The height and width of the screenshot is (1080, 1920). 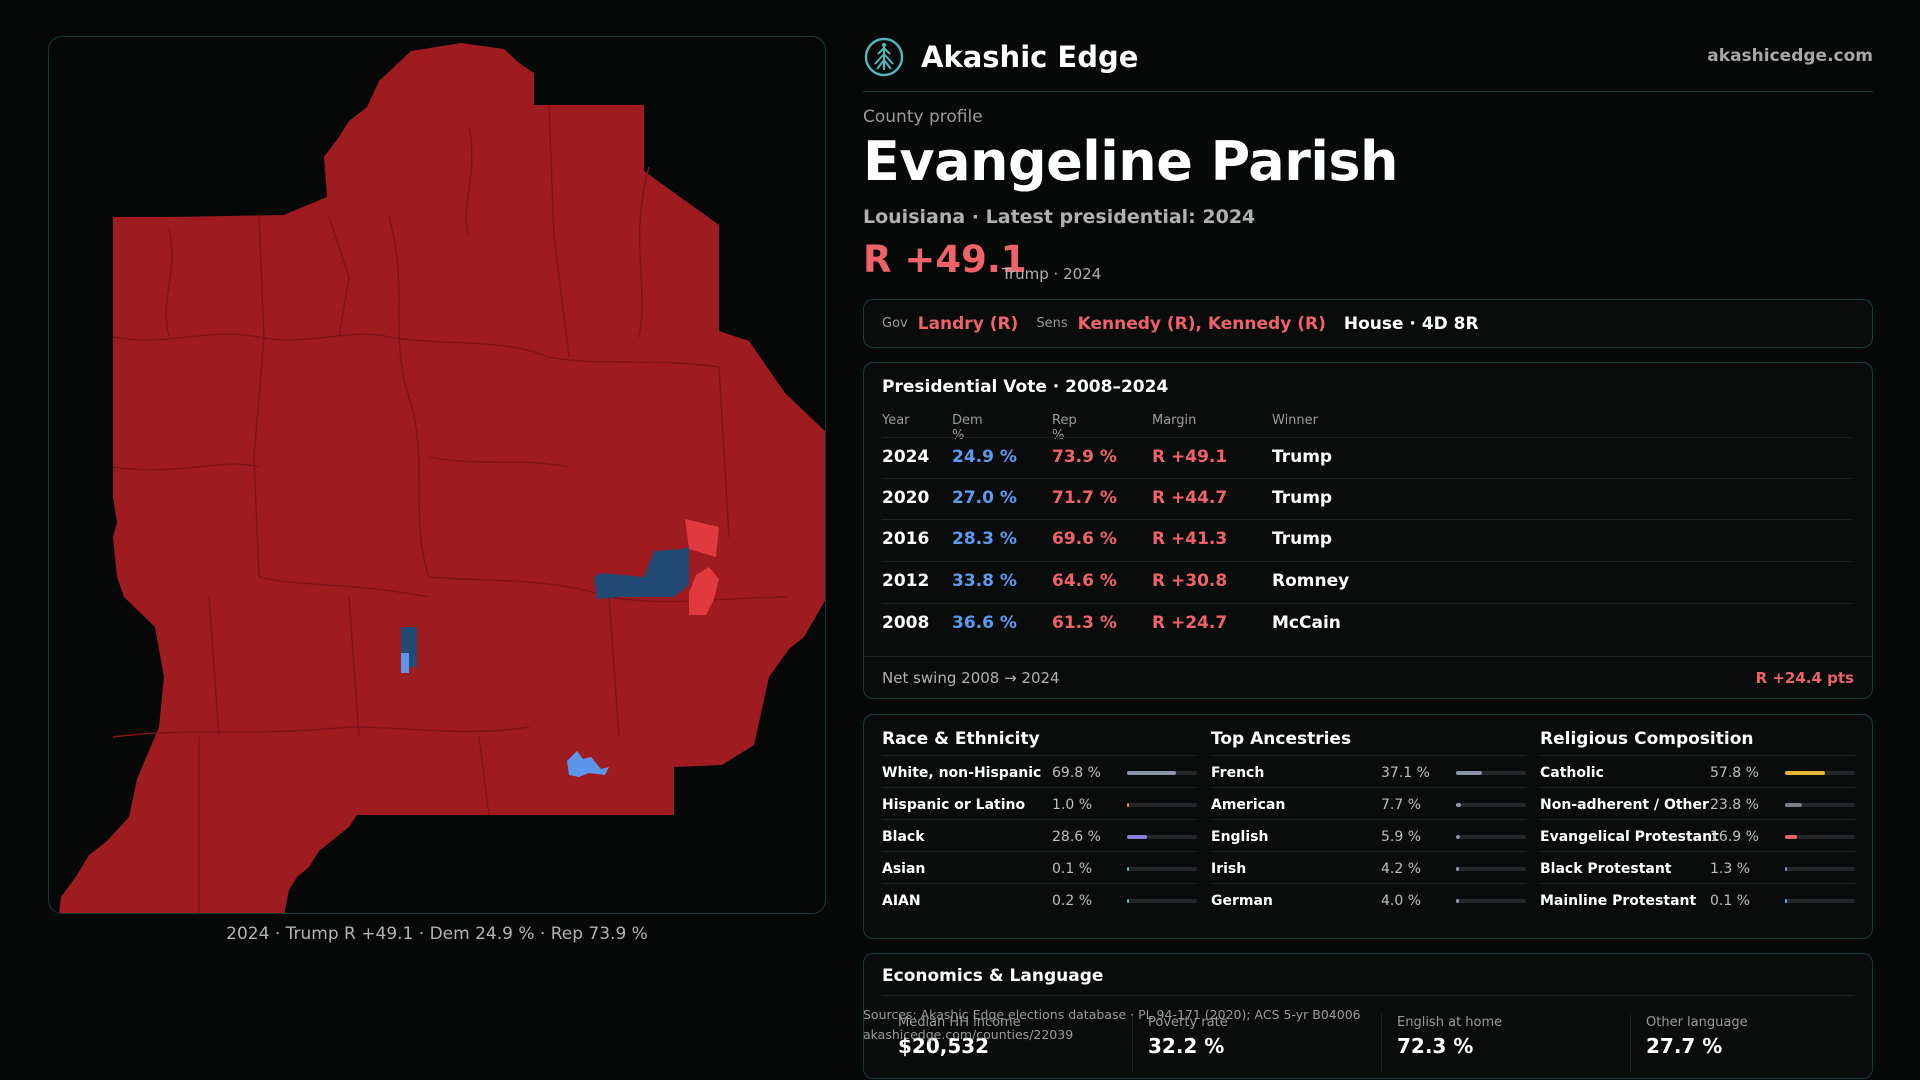 I want to click on stat-value: 27.7 %, so click(x=1684, y=1046).